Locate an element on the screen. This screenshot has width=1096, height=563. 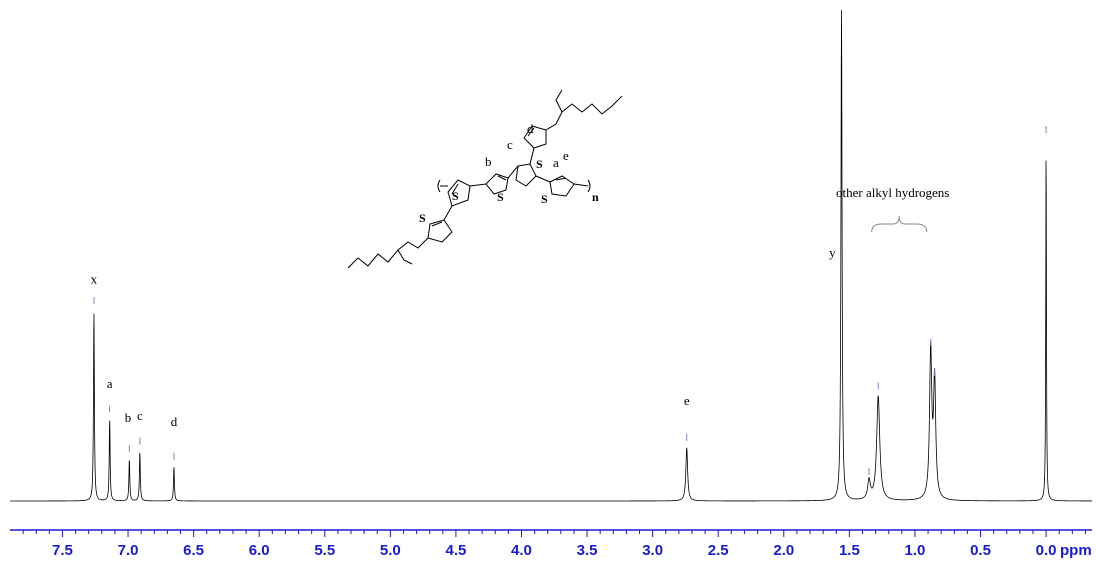
structure-label-a: a is located at coordinates (556, 162).